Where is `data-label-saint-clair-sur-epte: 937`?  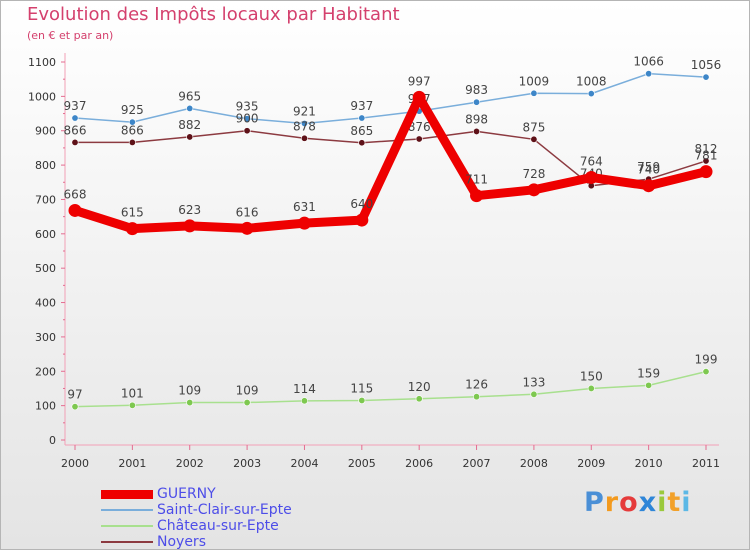
data-label-saint-clair-sur-epte: 937 is located at coordinates (361, 106).